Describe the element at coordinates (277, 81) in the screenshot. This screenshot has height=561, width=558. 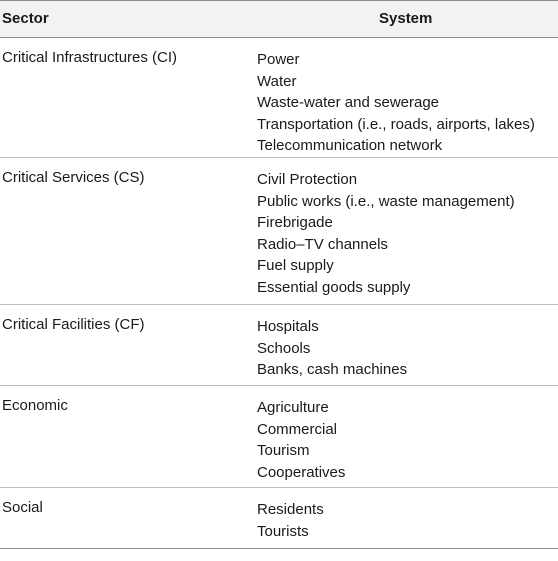
I see `system-item: Water` at that location.